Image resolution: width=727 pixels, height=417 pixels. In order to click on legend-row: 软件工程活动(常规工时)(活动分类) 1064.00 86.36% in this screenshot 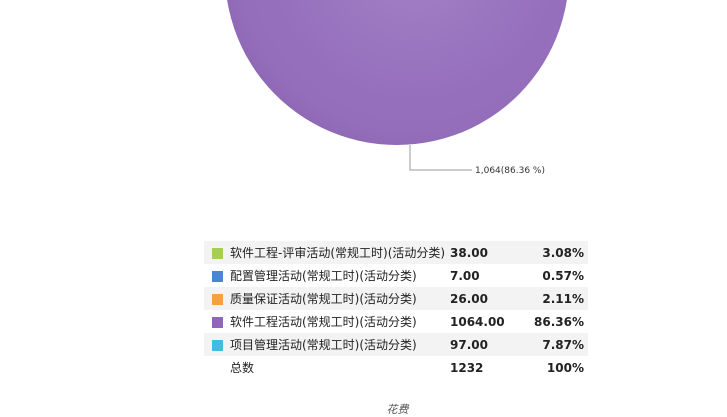, I will do `click(396, 321)`.